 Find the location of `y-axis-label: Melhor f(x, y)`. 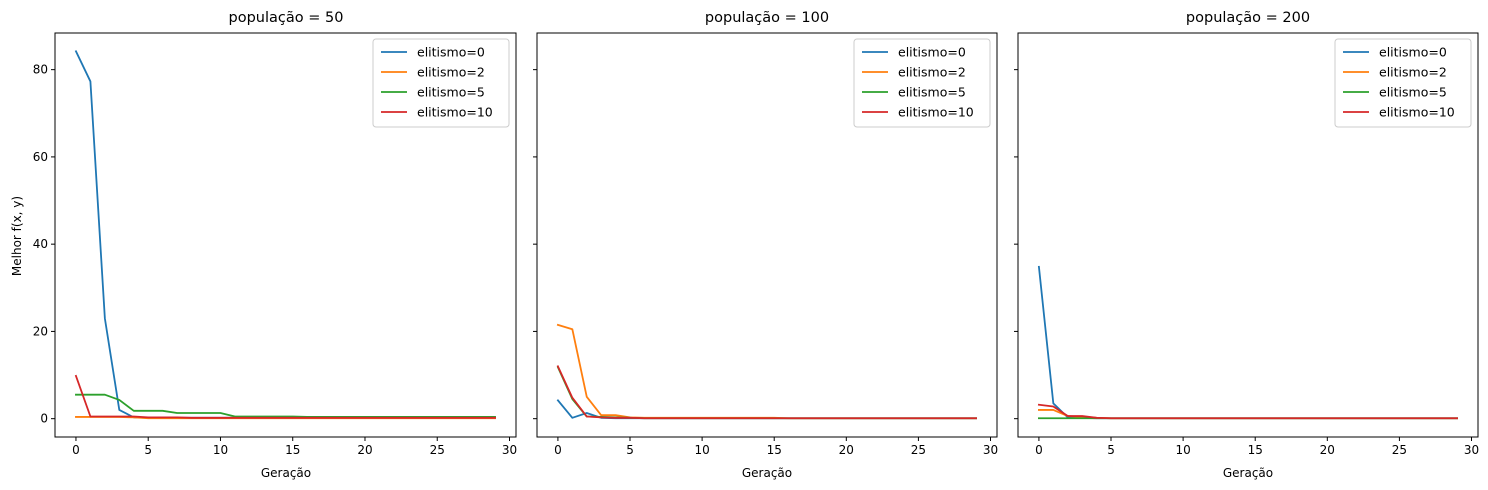

y-axis-label: Melhor f(x, y) is located at coordinates (17, 236).